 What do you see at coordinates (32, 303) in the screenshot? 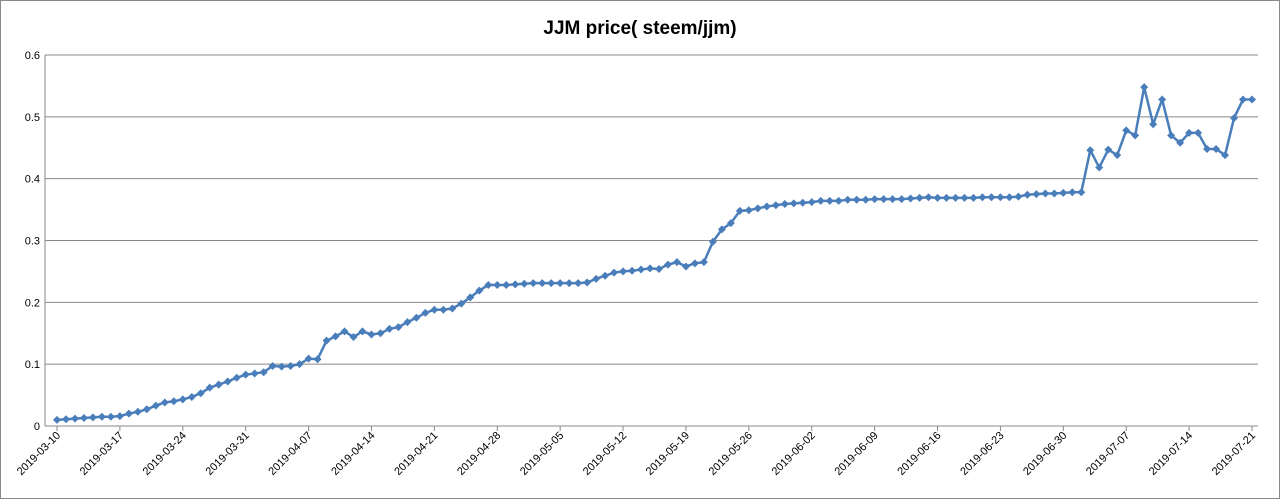
I see `y-tick-label: 0.2` at bounding box center [32, 303].